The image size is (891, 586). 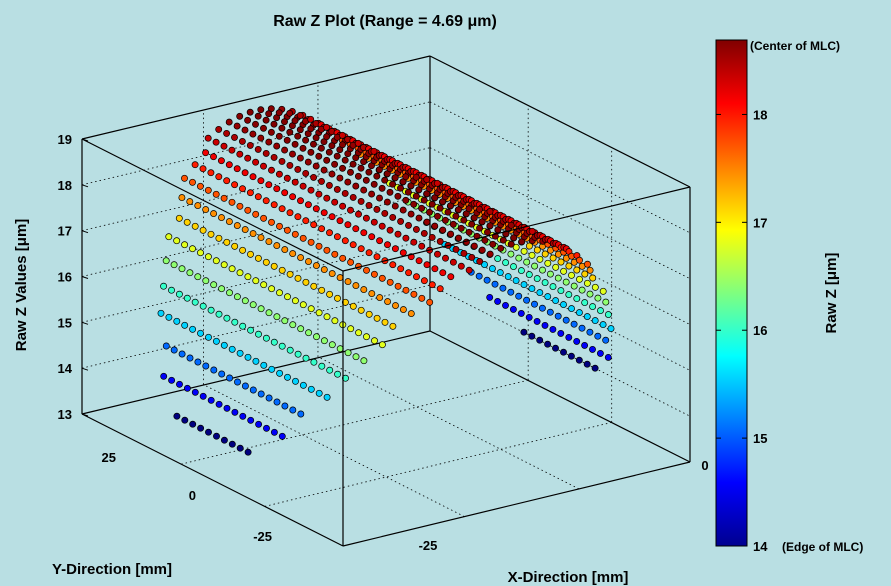 What do you see at coordinates (742, 330) in the screenshot?
I see `colorbar-ticks: 14 15 16 17 18` at bounding box center [742, 330].